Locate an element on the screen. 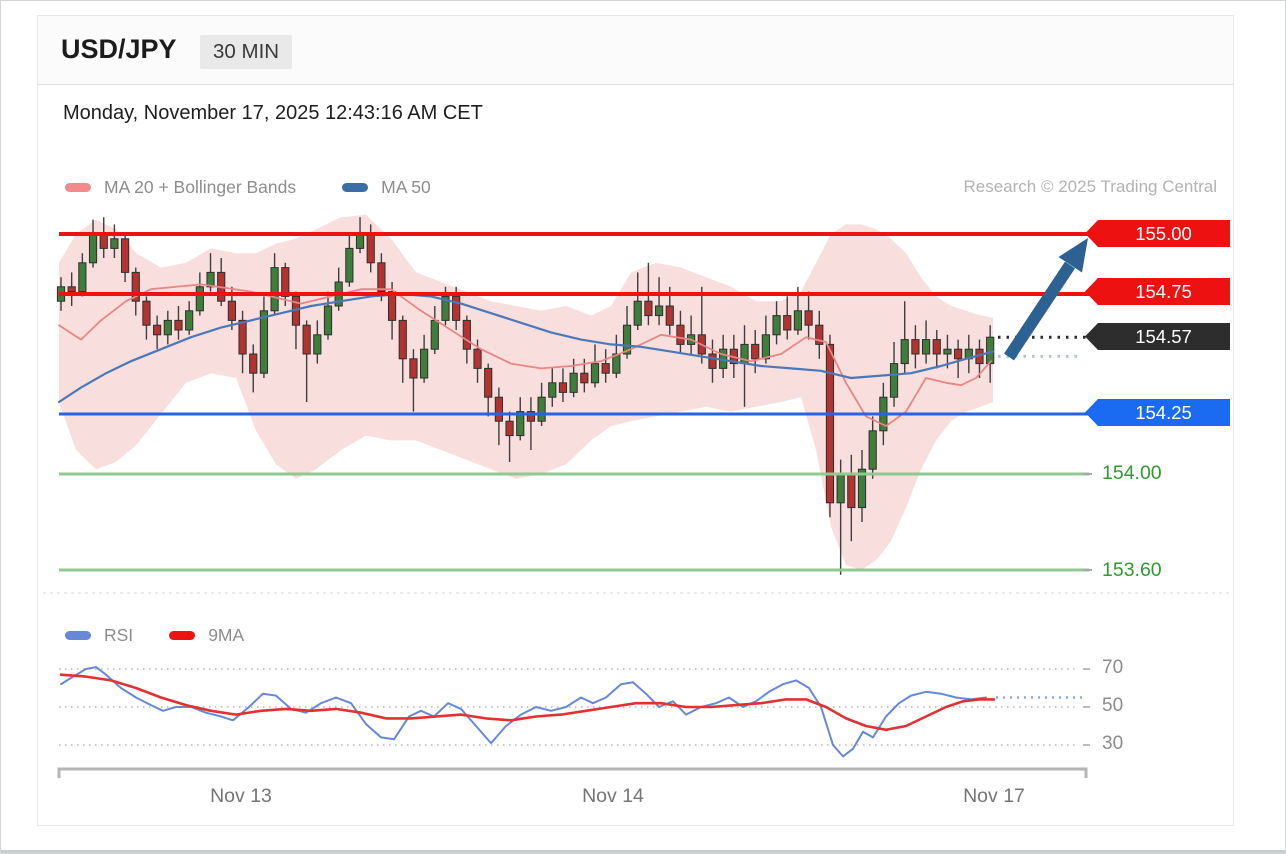 This screenshot has width=1286, height=854. main-legend: MA 20 + Bollinger Bands MA 50 is located at coordinates (248, 187).